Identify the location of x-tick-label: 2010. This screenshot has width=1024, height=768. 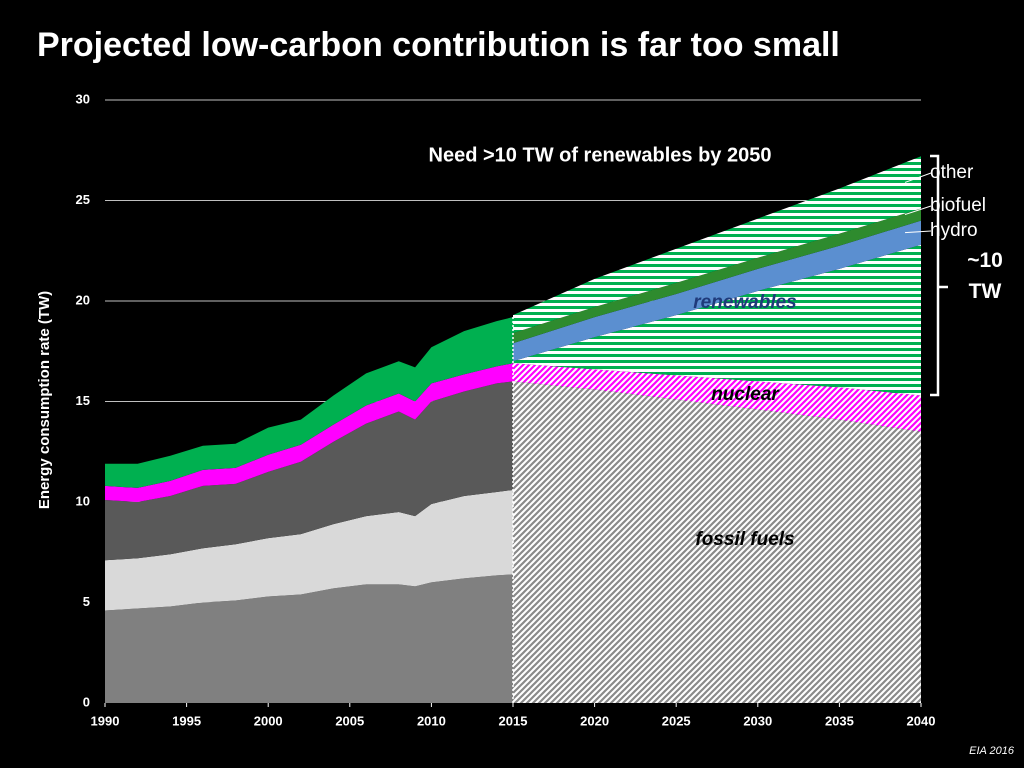
(431, 720).